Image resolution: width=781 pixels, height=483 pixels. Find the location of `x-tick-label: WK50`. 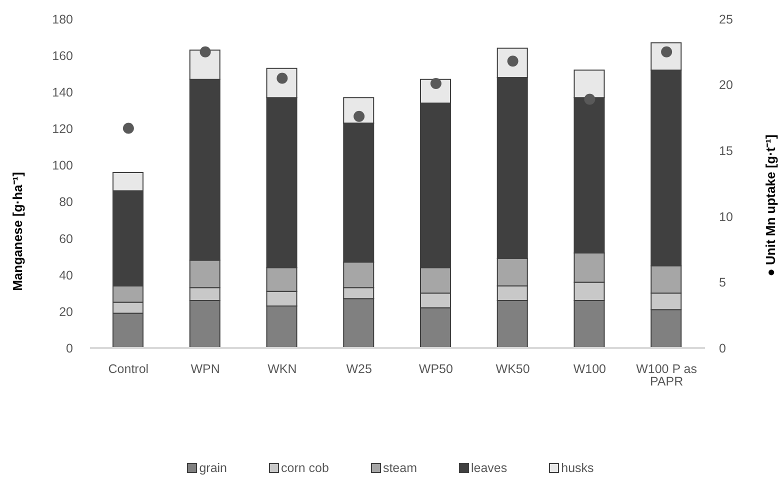

x-tick-label: WK50 is located at coordinates (513, 369).